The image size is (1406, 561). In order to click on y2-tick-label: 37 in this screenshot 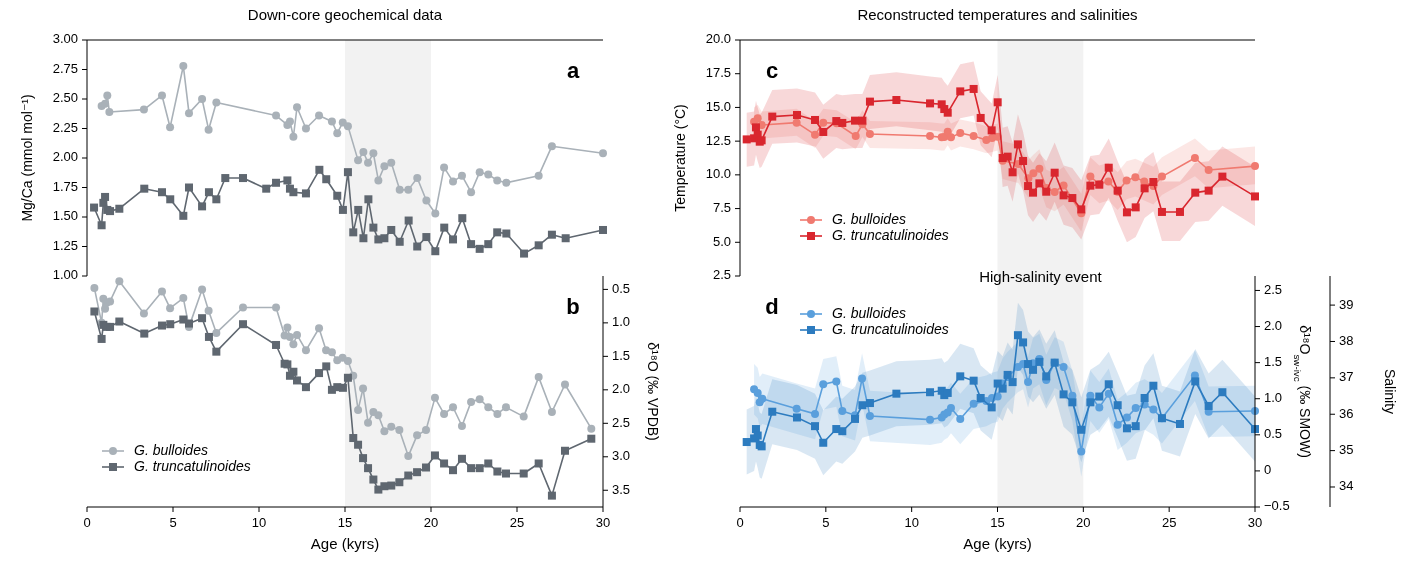, I will do `click(1346, 377)`.